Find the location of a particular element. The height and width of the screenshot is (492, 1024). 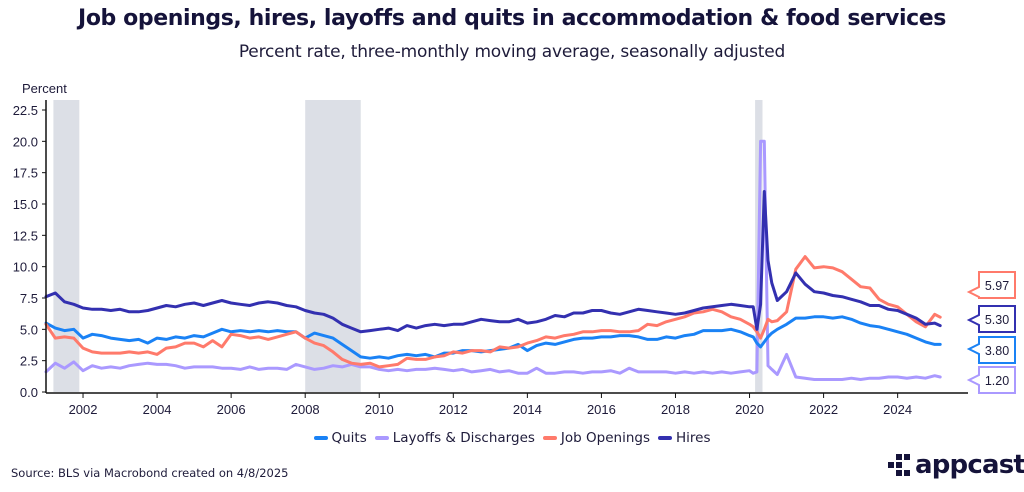

x-tick-label: 2006 is located at coordinates (231, 409).